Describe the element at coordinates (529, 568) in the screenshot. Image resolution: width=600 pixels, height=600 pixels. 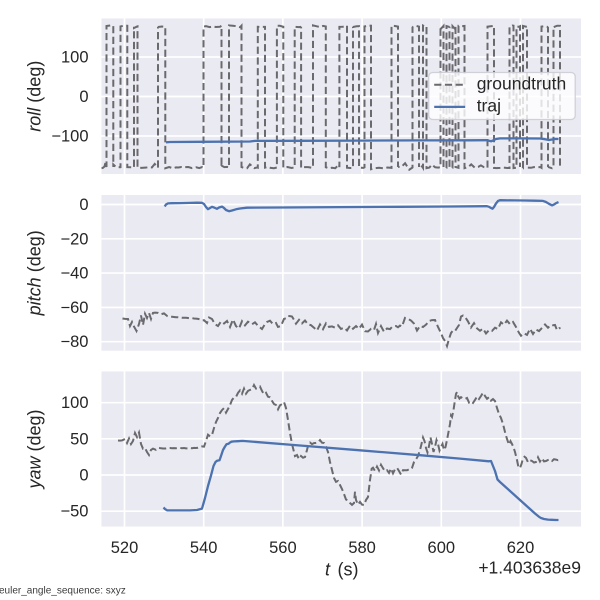
I see `svg-text: +1.403638e9` at that location.